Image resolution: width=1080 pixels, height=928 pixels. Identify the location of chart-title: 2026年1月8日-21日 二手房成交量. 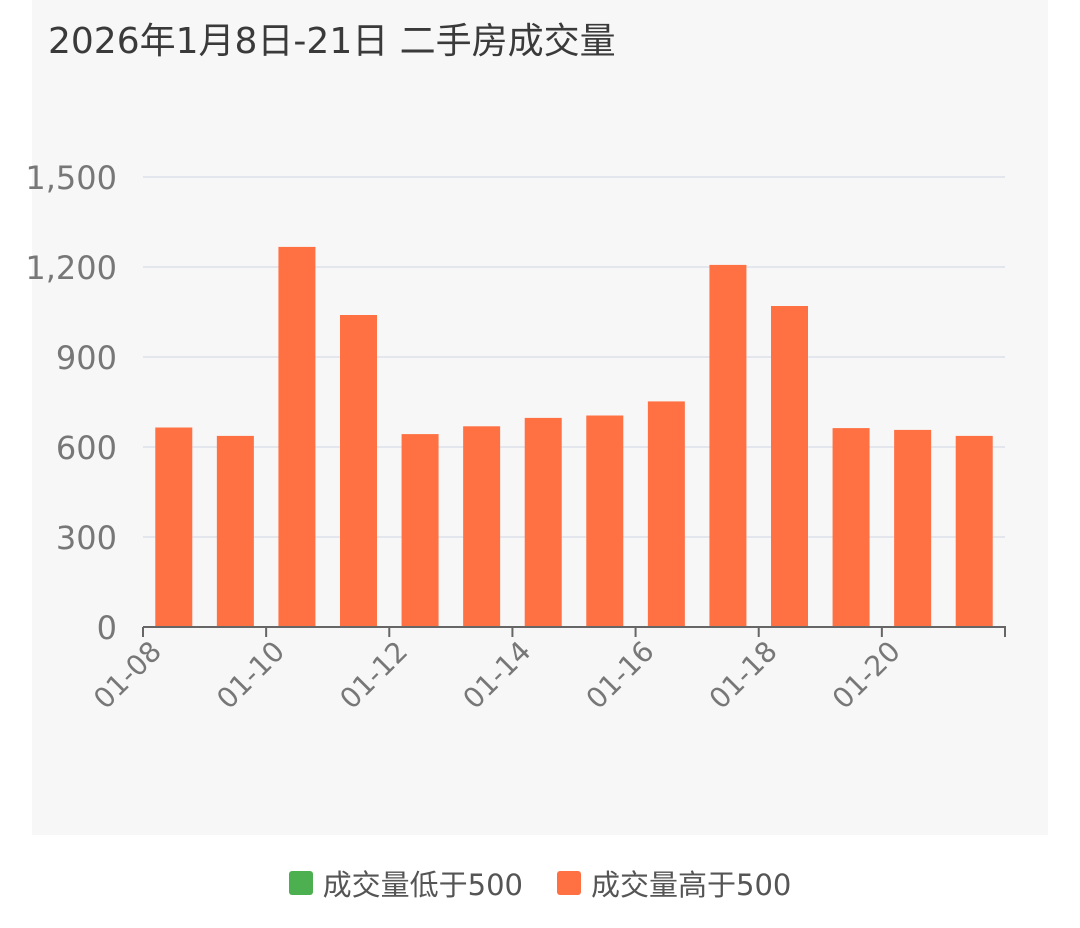
(332, 41).